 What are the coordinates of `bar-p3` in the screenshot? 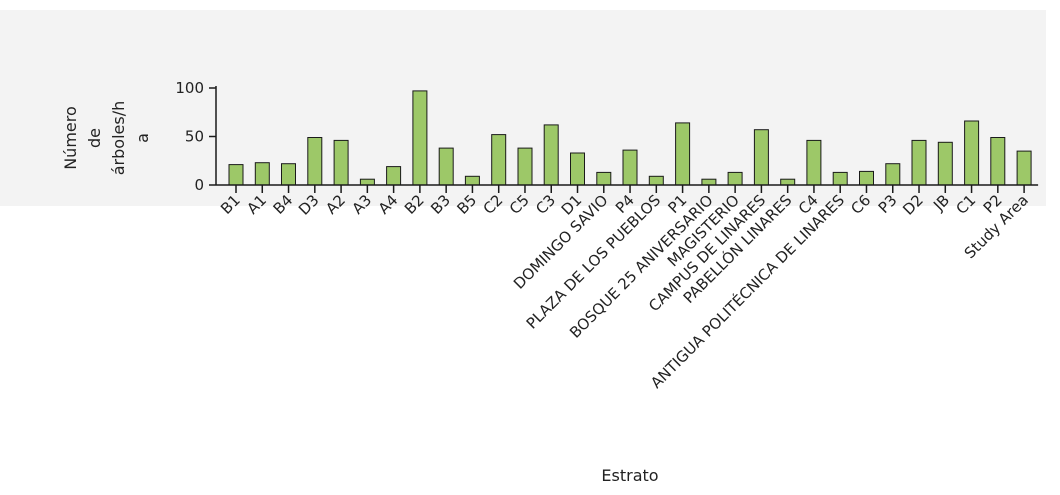 It's located at (893, 174).